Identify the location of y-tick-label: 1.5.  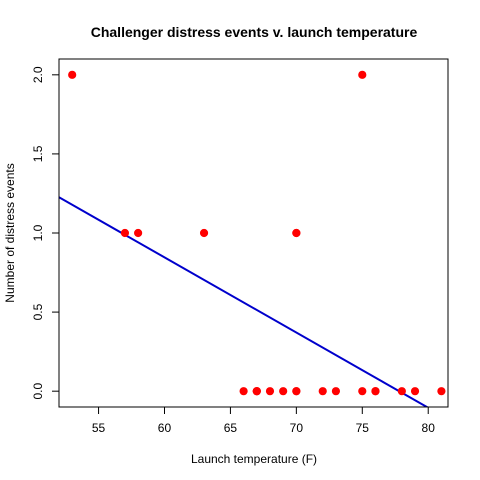
(38, 153).